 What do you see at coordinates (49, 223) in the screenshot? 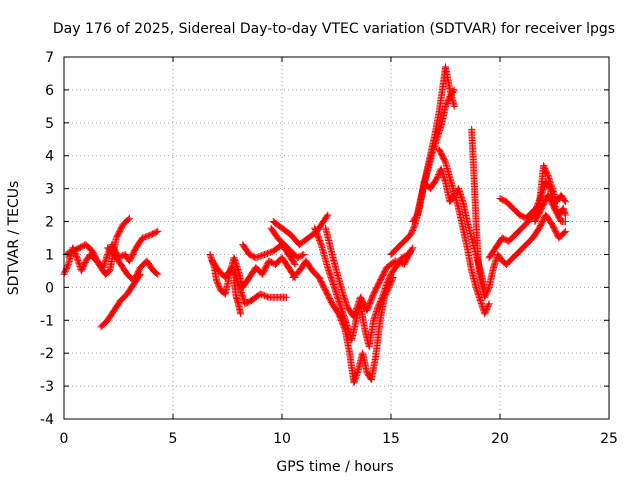
I see `y-tick-label: 2` at bounding box center [49, 223].